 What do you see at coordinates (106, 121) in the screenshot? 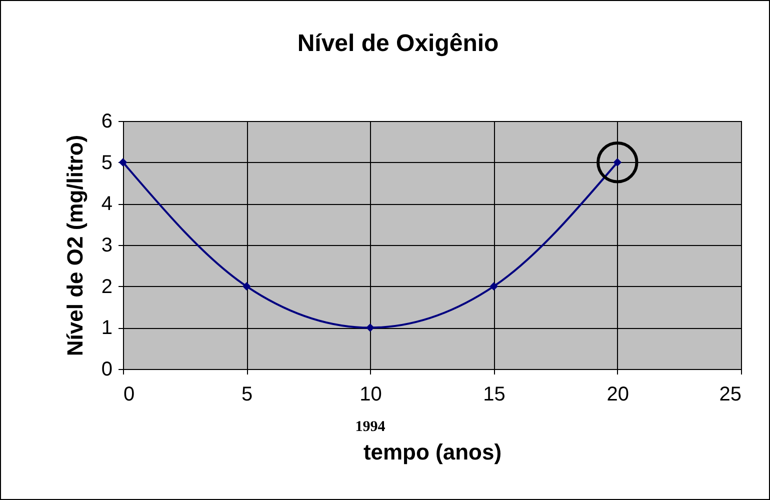
I see `y-tick-label: 6` at bounding box center [106, 121].